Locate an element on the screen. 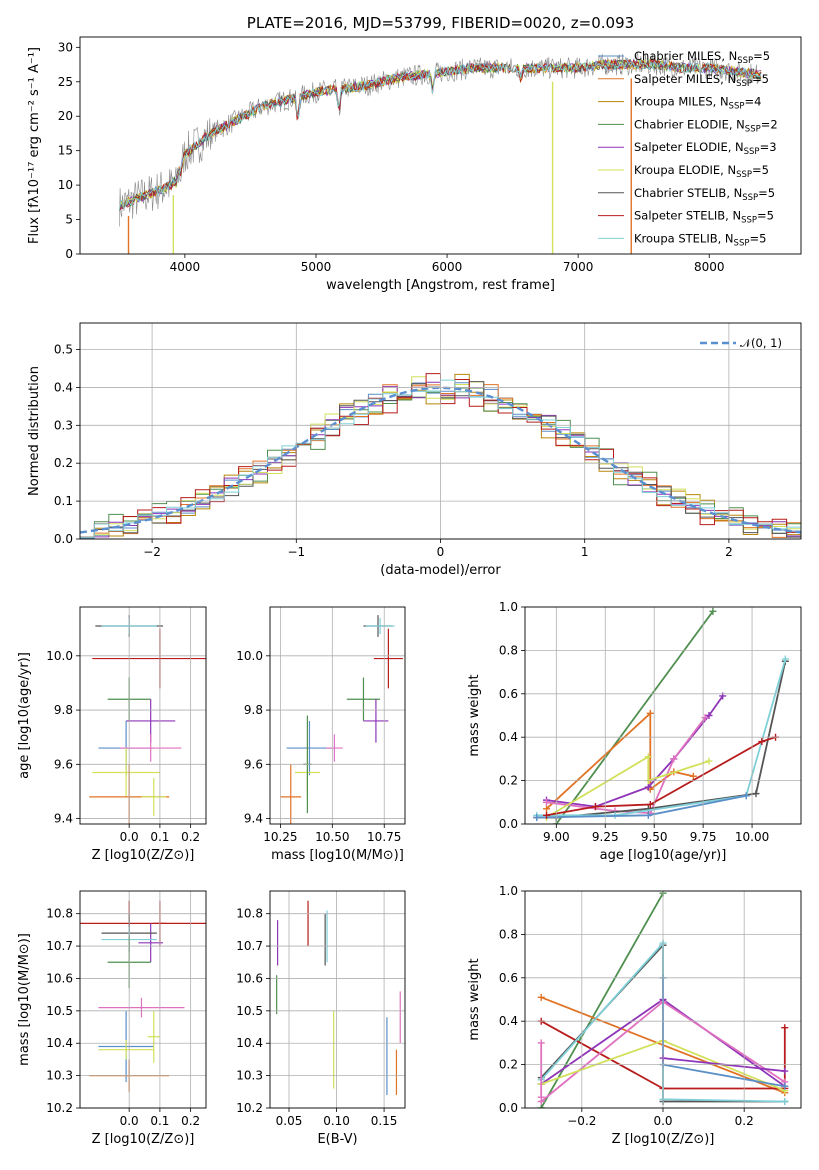 The height and width of the screenshot is (1170, 819). y-tick-label: 10 is located at coordinates (65, 185).